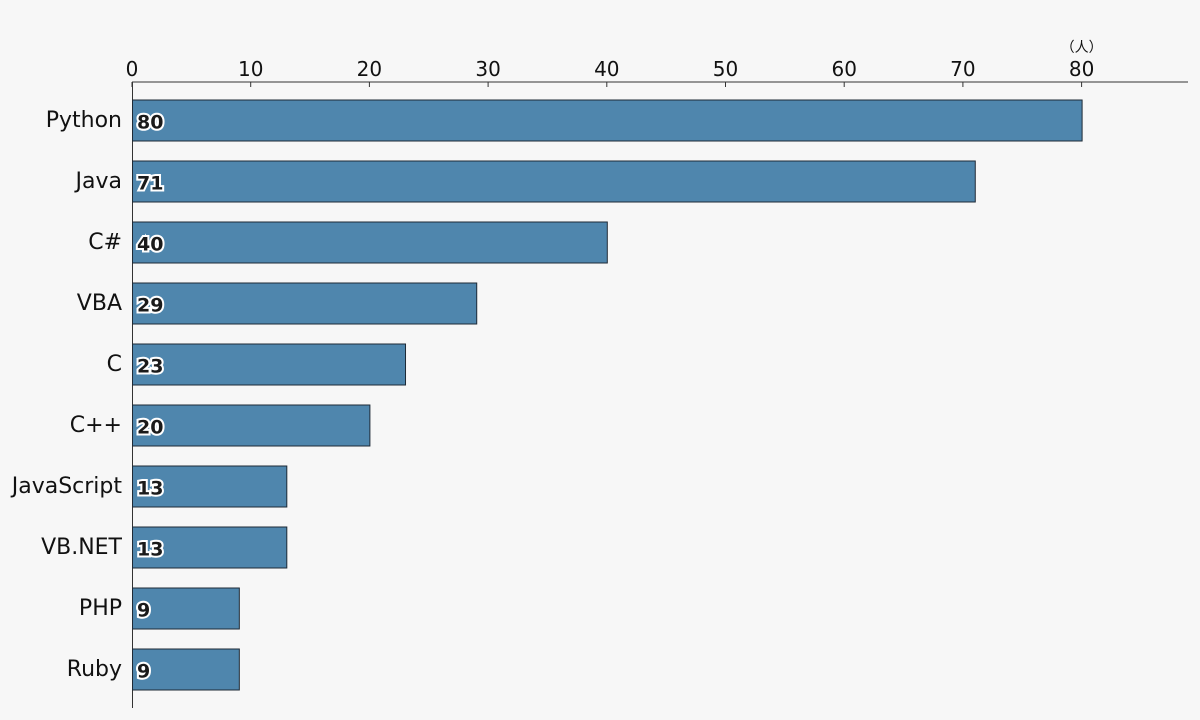 The image size is (1200, 720). What do you see at coordinates (132, 69) in the screenshot?
I see `x-tick-label: 0` at bounding box center [132, 69].